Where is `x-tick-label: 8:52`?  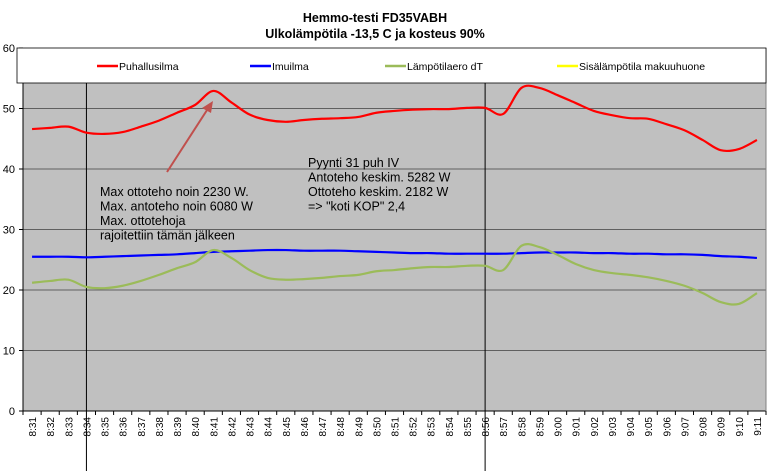
x-tick-label: 8:52 is located at coordinates (414, 427).